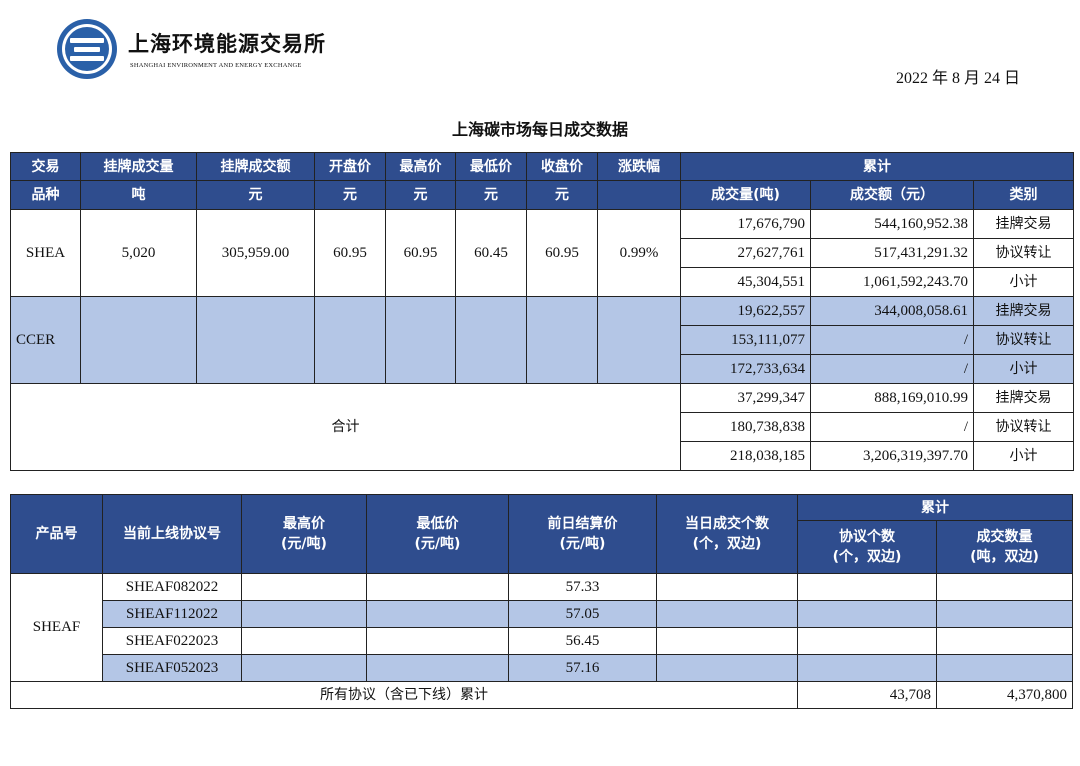 The width and height of the screenshot is (1080, 766). What do you see at coordinates (542, 456) in the screenshot?
I see `table-row: 218,038,185 3,206,319,397.70 小计` at bounding box center [542, 456].